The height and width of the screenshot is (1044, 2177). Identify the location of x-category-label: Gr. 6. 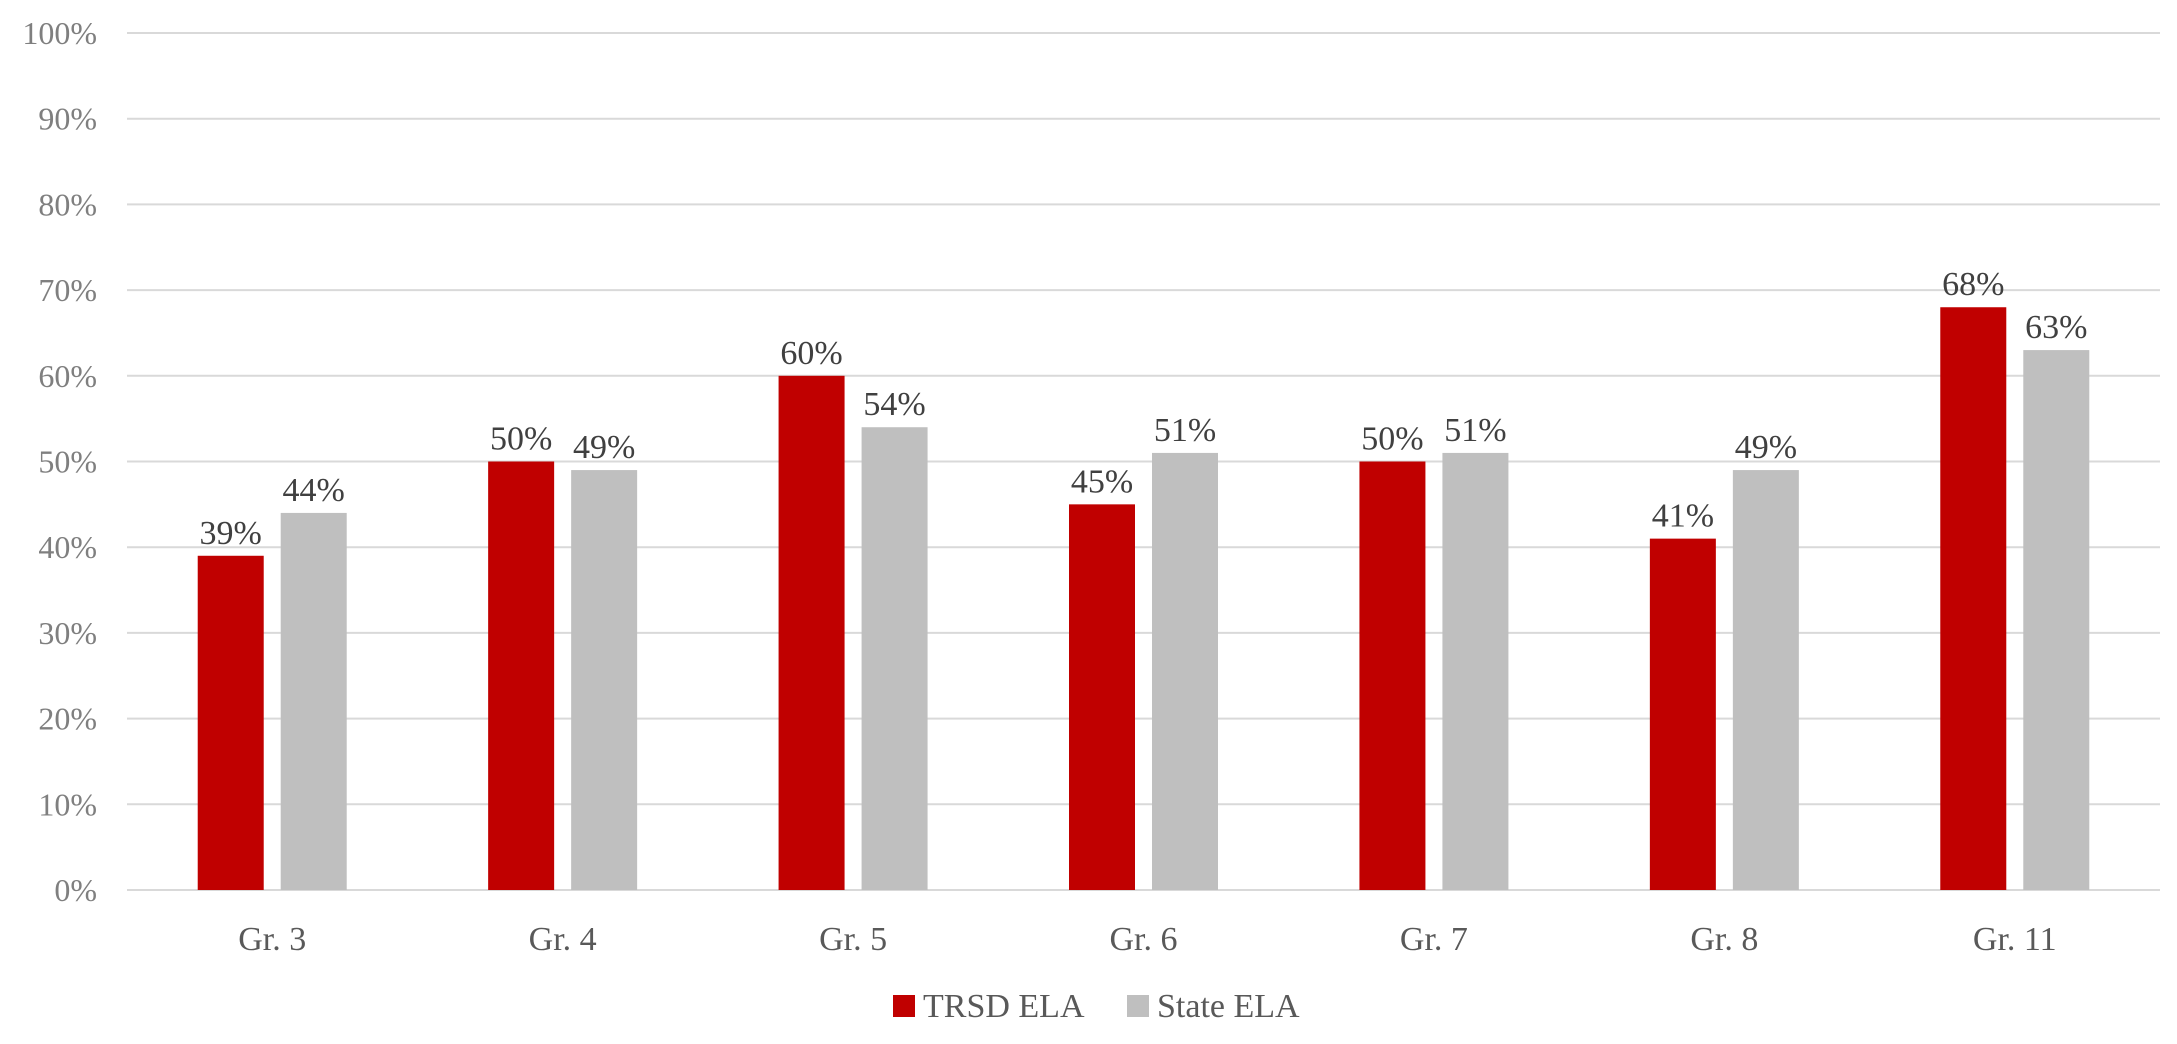
(1144, 939).